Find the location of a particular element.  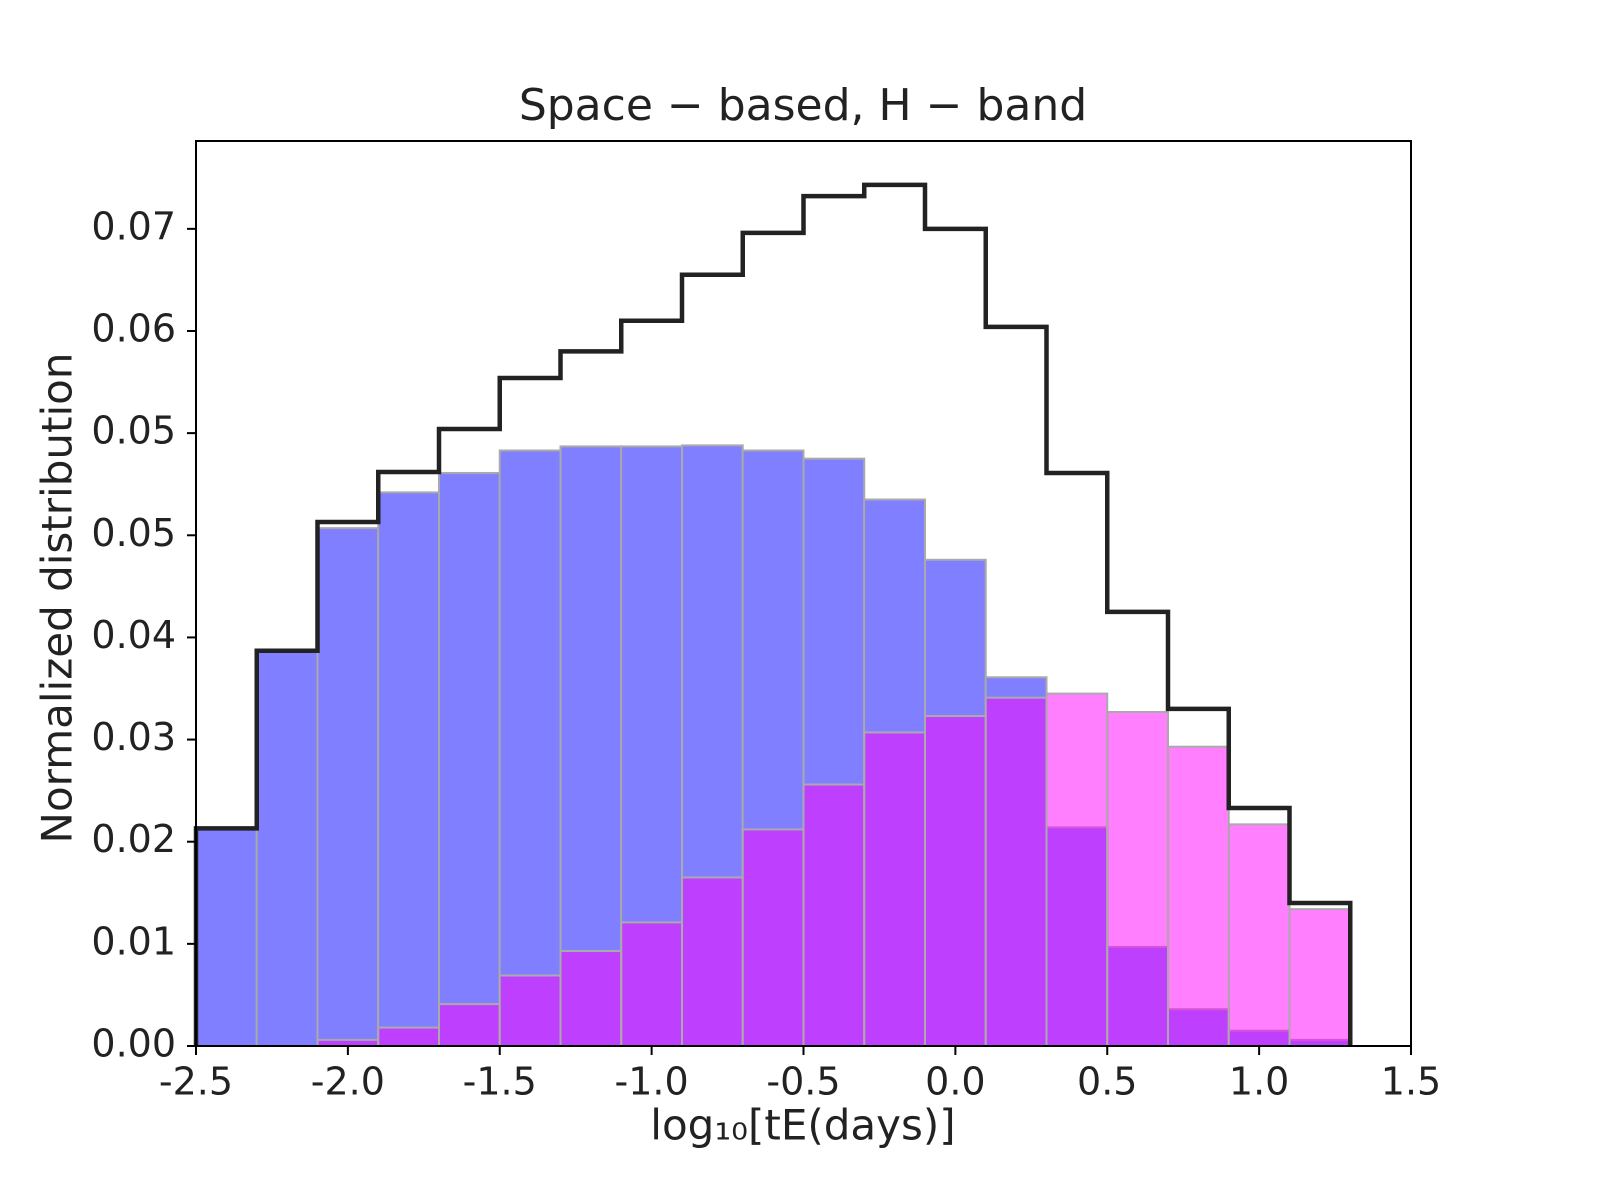

x-tick-label: -1.5 is located at coordinates (500, 1082).